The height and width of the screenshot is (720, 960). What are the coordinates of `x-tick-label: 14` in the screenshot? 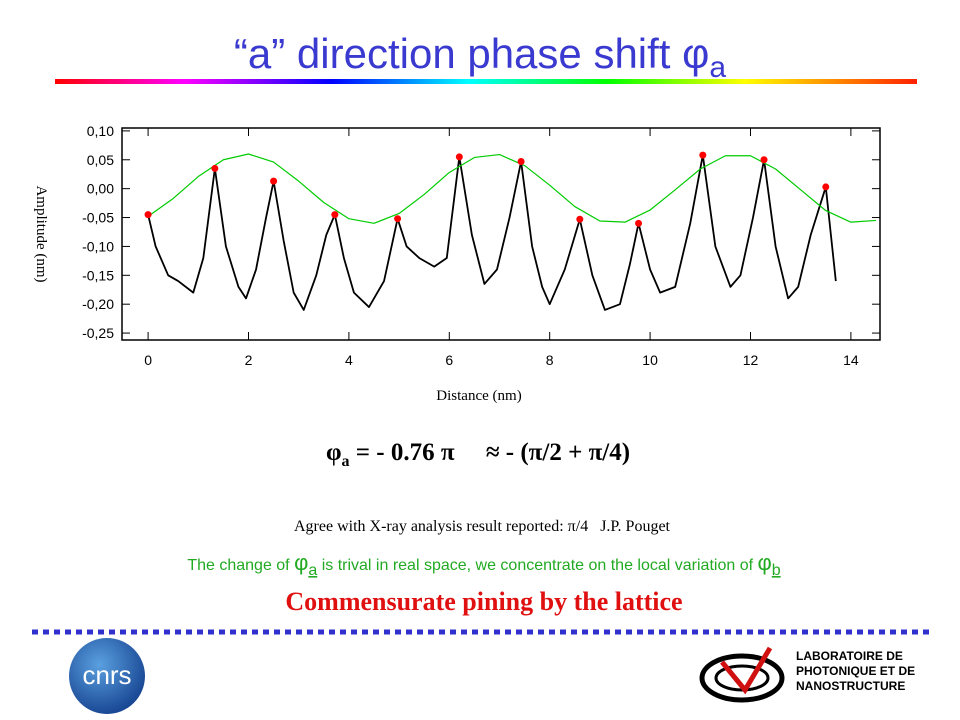 It's located at (851, 360).